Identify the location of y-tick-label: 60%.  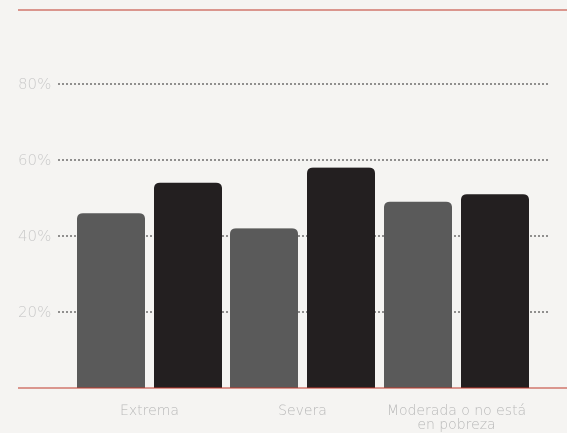
(34, 160).